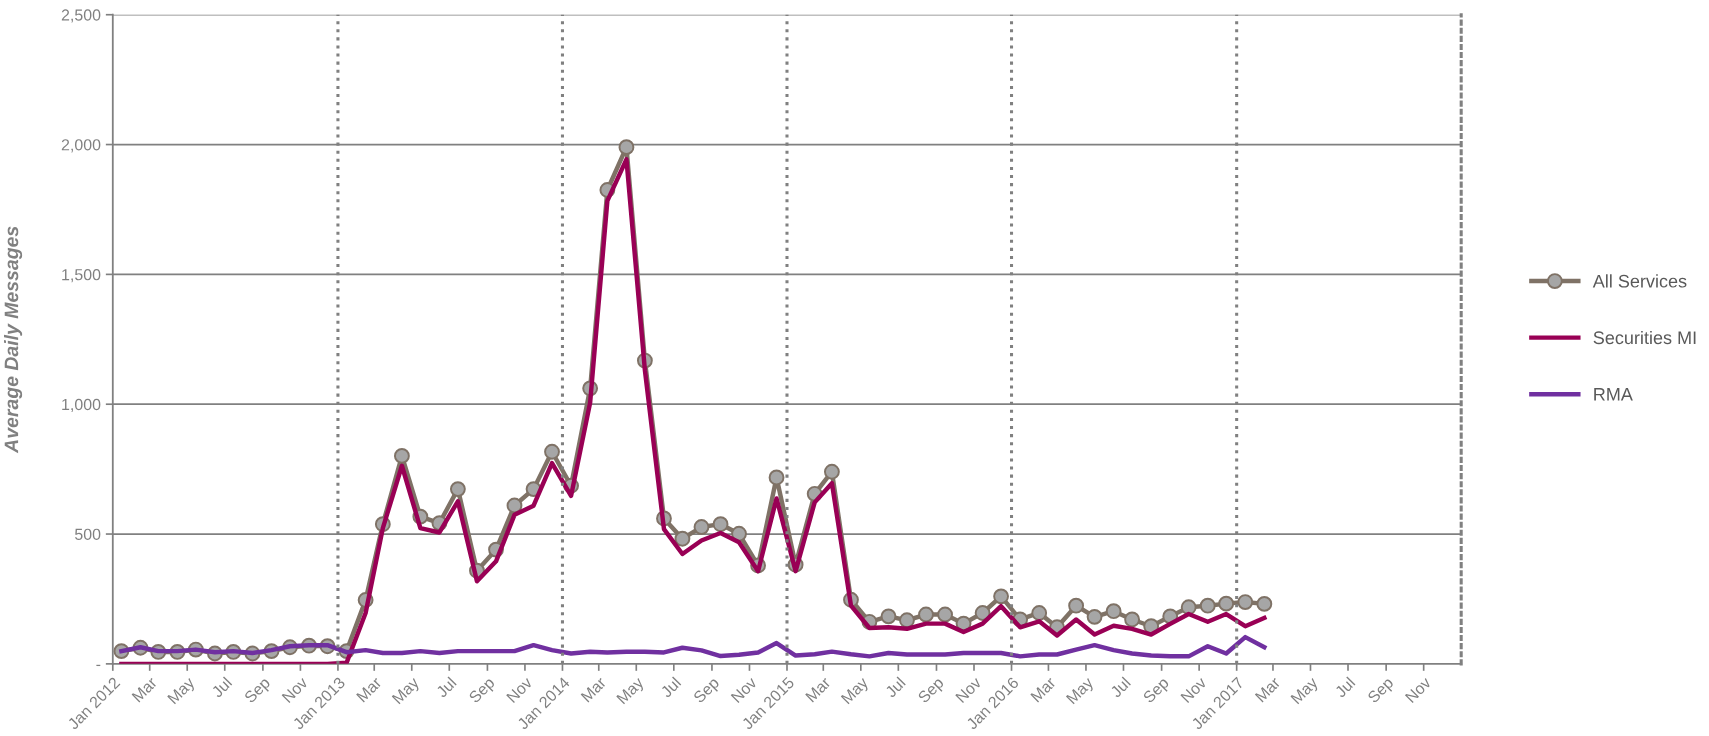 Image resolution: width=1709 pixels, height=736 pixels. I want to click on y-tick-label: 1,500, so click(81, 276).